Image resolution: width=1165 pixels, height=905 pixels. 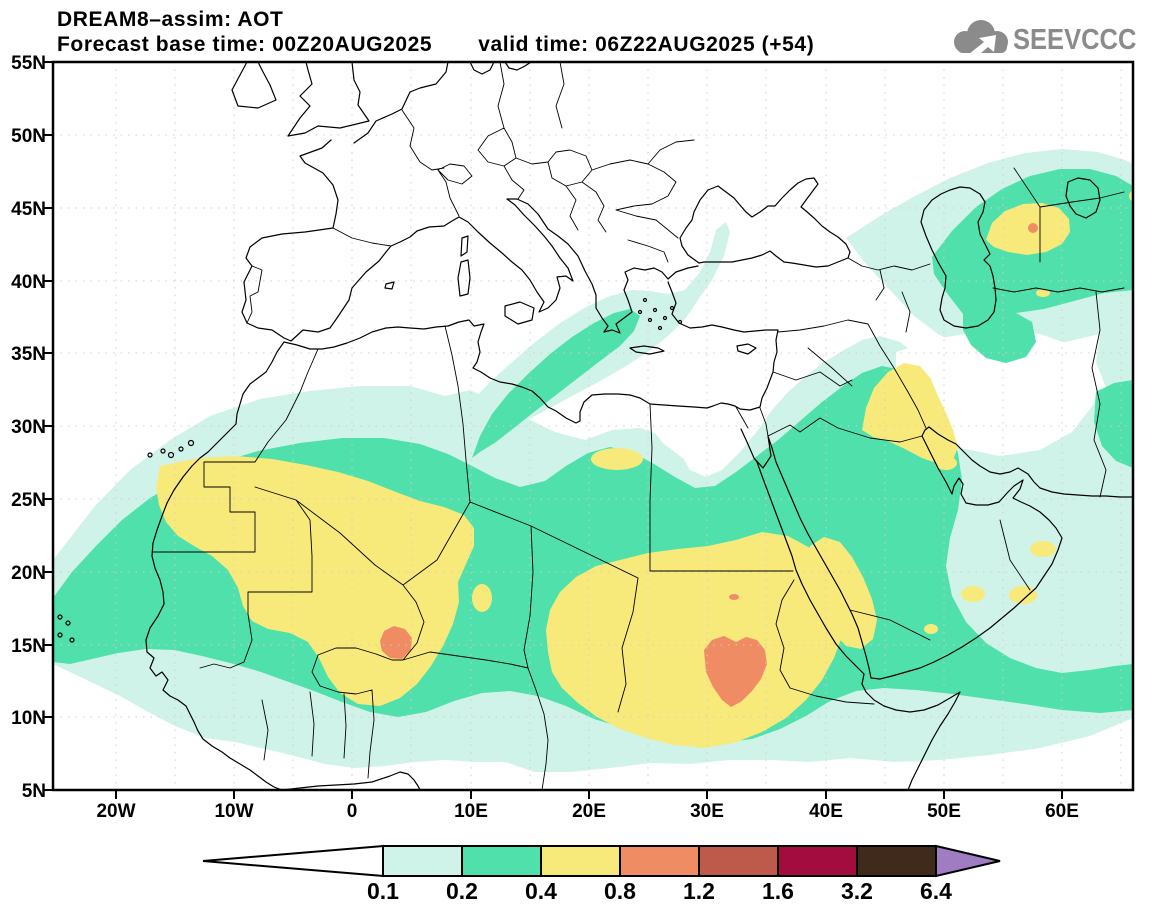 I want to click on legend-value: 3.2, so click(x=857, y=891).